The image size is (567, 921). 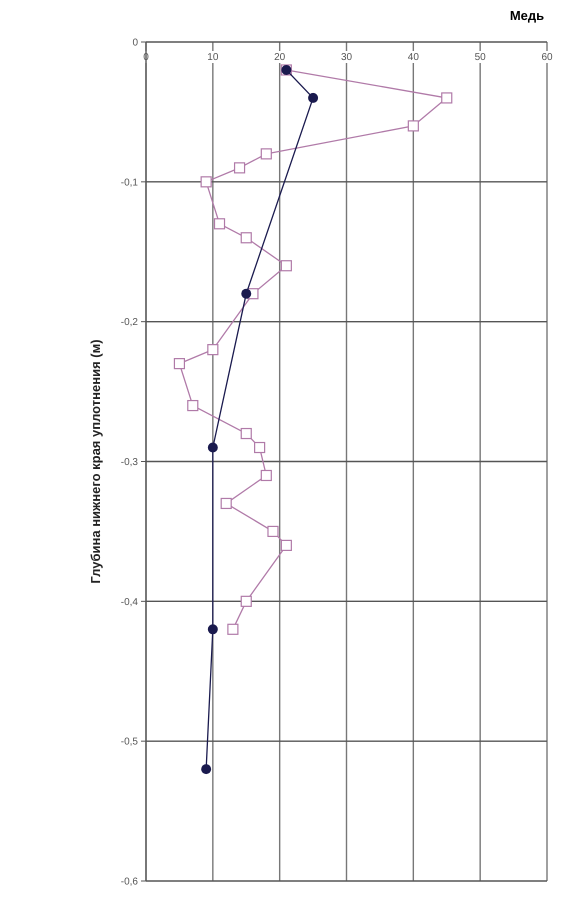 I want to click on y-tick-label: 0, so click(x=135, y=43).